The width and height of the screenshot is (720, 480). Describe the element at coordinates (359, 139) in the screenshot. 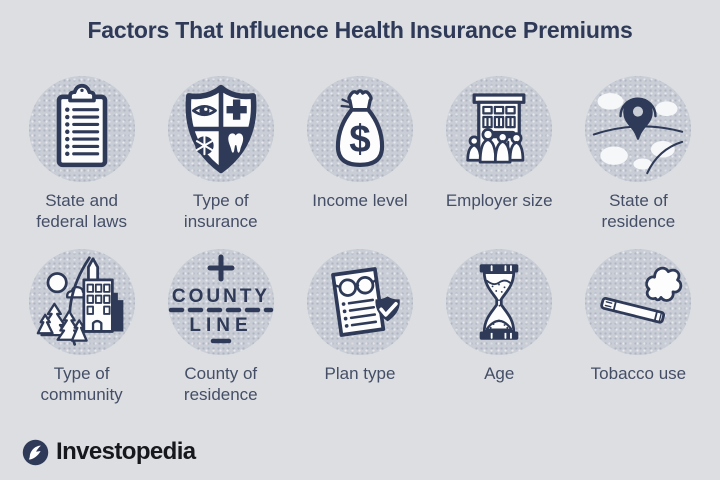

I see `dollar-sign-glyph: $` at that location.